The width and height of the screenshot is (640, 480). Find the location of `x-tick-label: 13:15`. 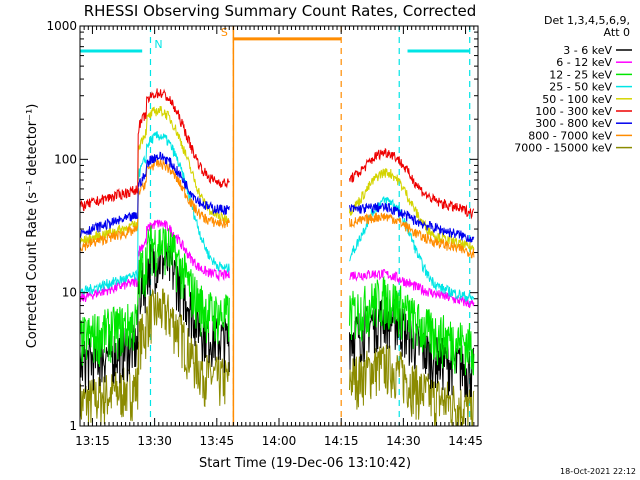

x-tick-label: 13:15 is located at coordinates (92, 441).